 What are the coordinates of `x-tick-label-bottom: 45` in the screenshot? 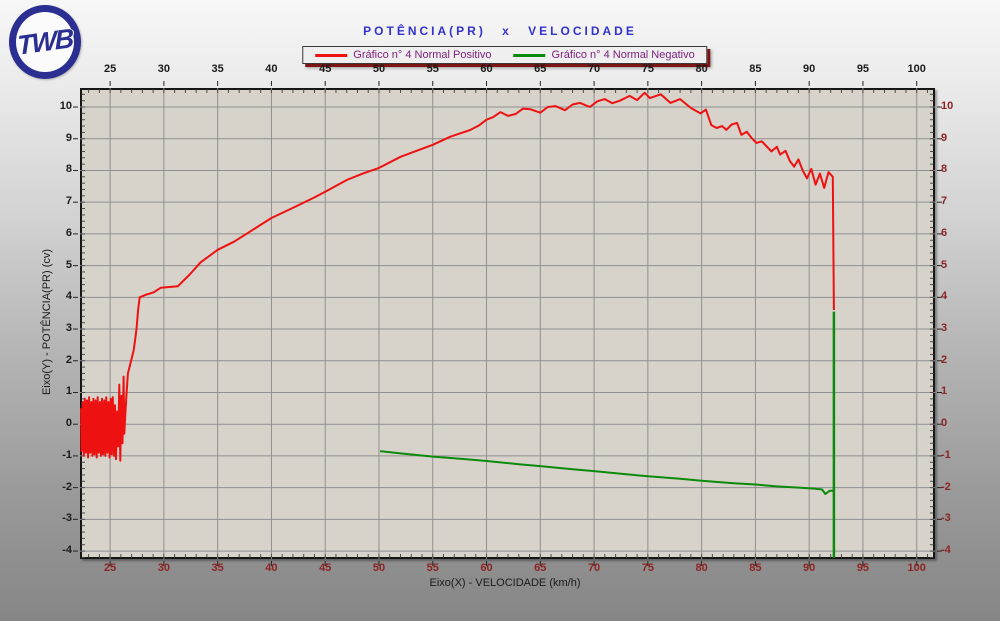 It's located at (325, 568).